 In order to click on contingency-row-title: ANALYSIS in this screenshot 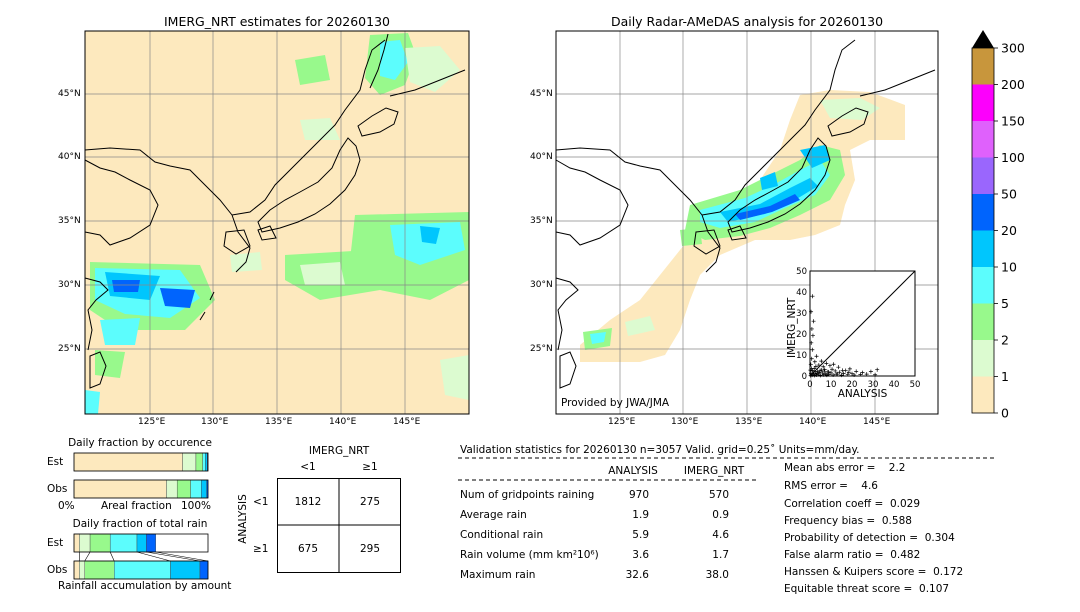, I will do `click(243, 519)`.